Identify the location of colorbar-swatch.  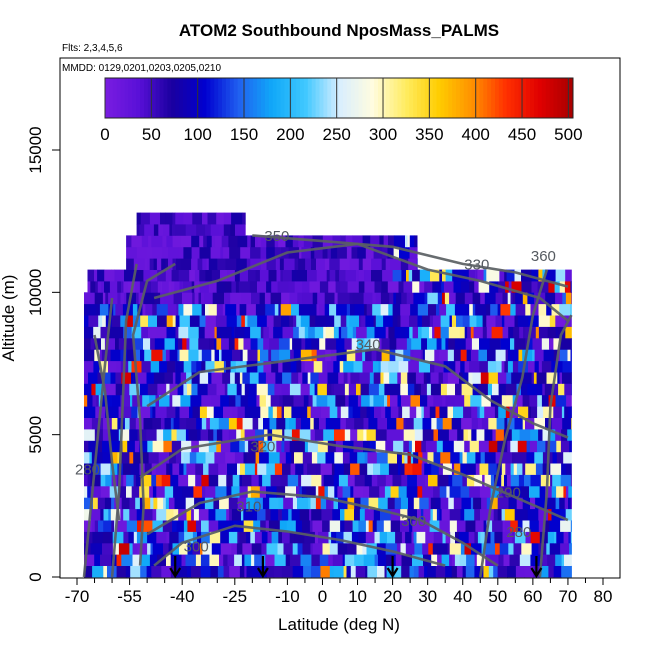
(294, 98).